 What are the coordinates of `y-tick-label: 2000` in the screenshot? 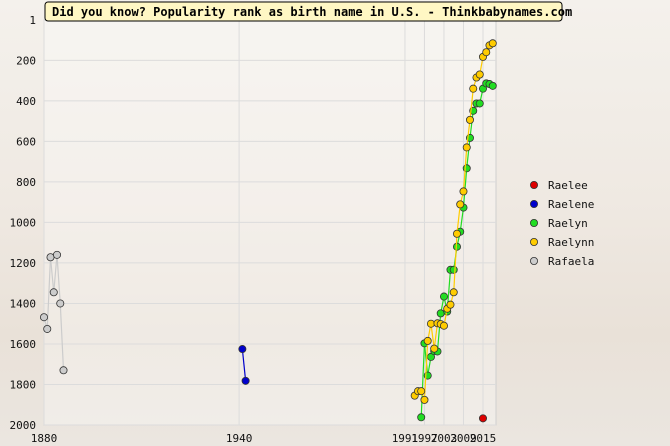 It's located at (23, 425).